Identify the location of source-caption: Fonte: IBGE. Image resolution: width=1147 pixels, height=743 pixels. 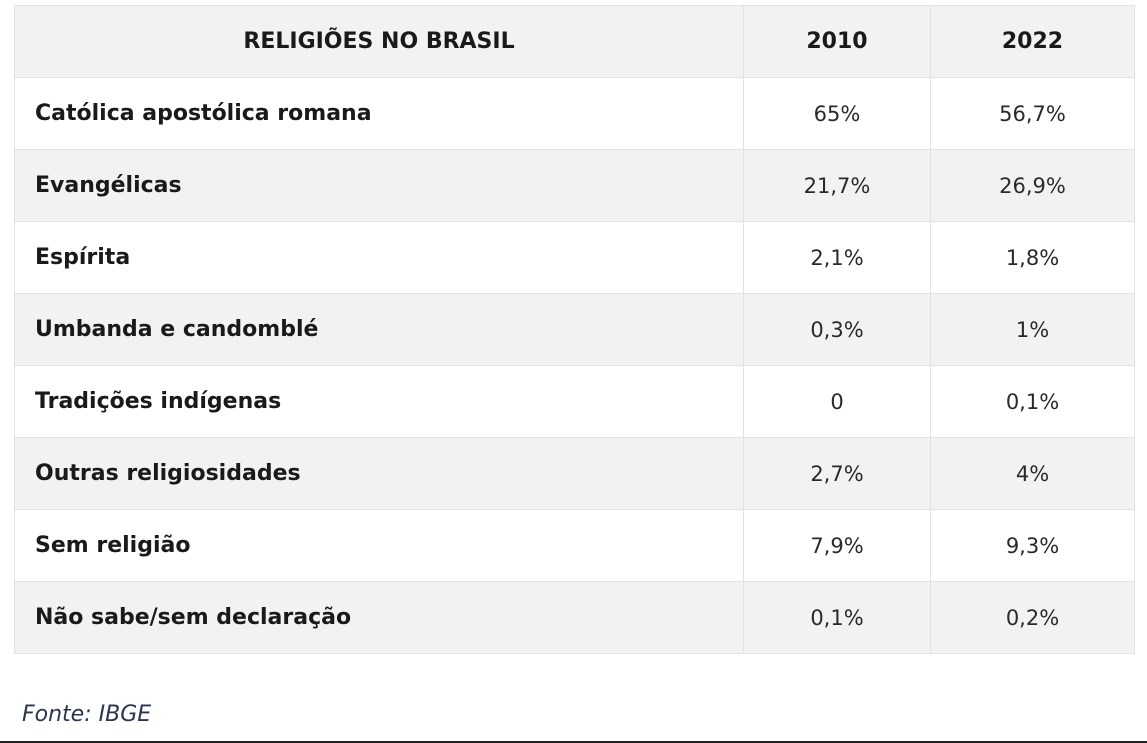
(87, 714).